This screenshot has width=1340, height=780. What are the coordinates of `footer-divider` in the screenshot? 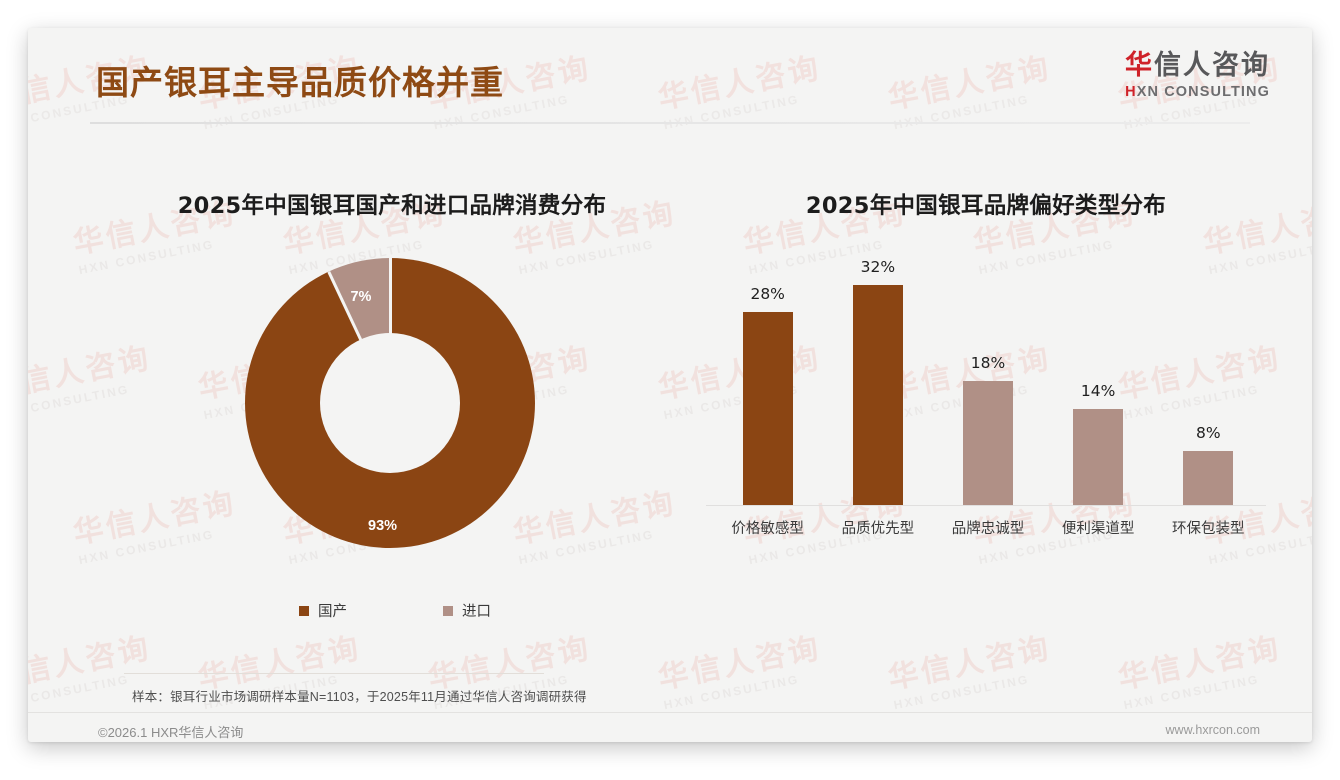 It's located at (670, 712).